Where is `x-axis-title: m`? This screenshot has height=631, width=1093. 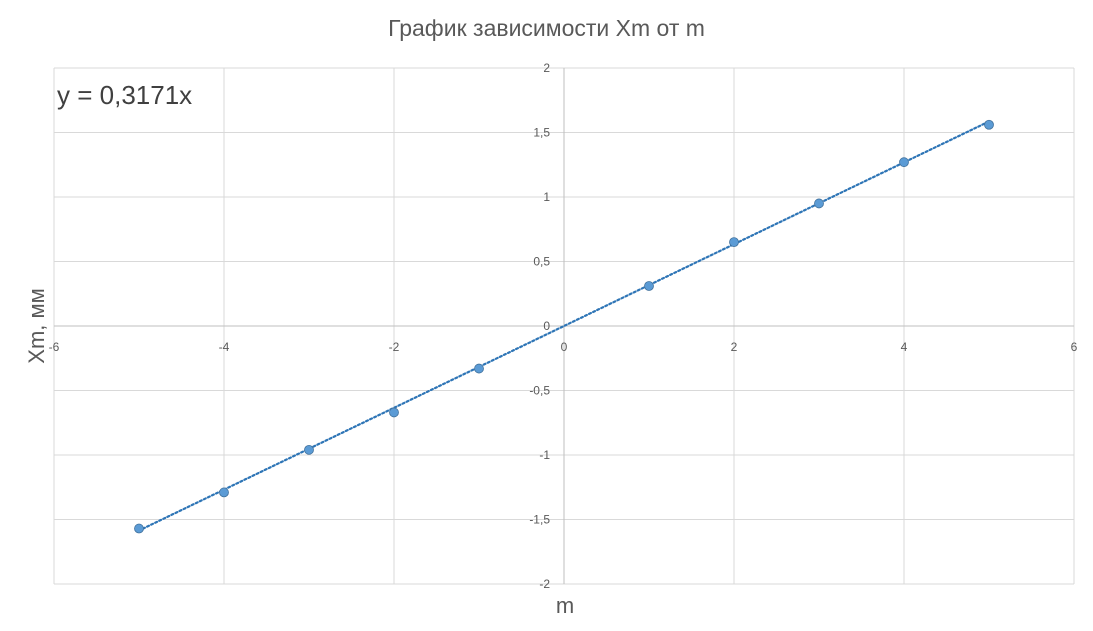 x-axis-title: m is located at coordinates (565, 605).